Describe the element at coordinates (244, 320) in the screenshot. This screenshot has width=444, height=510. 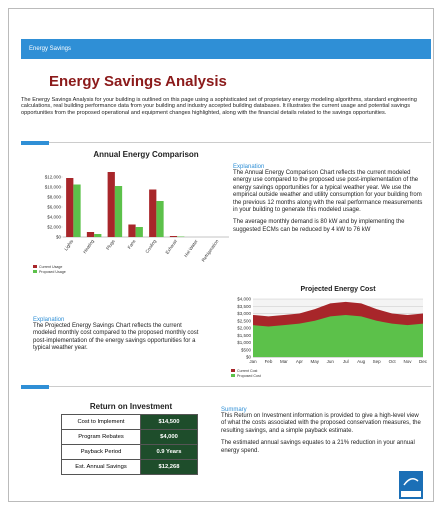
I see `y-tick-label: $2,500` at that location.